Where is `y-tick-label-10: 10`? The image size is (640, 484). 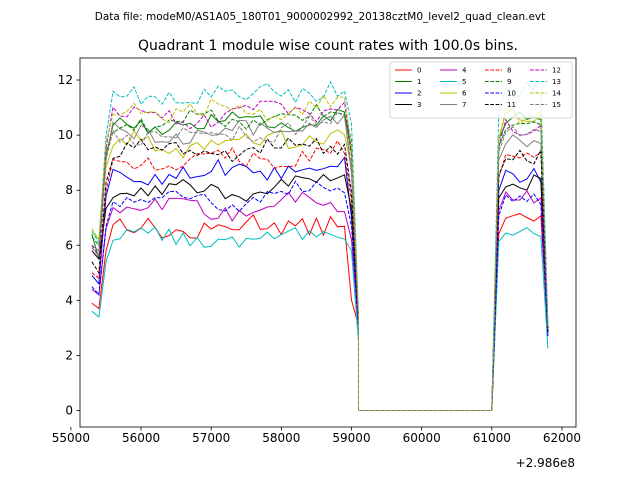 y-tick-label-10: 10 is located at coordinates (65, 135).